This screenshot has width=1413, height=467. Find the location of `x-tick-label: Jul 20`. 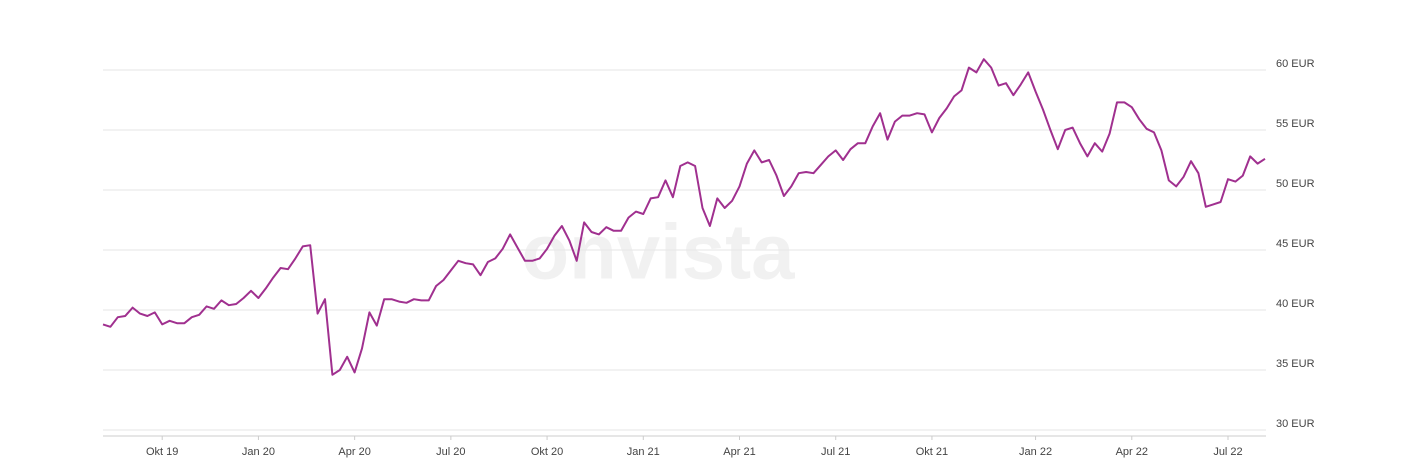

x-tick-label: Jul 20 is located at coordinates (450, 452).